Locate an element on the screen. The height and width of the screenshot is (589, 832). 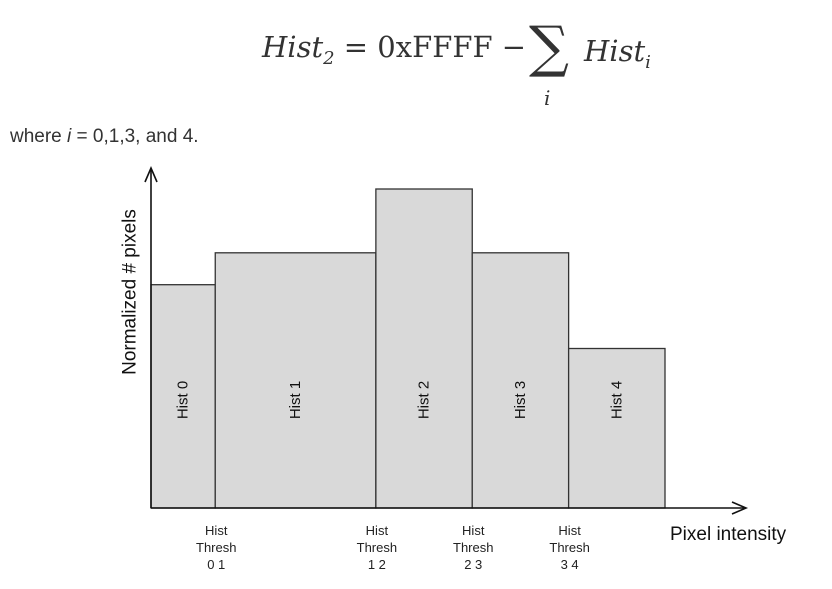
threshold-label-0-line-1: Thresh is located at coordinates (216, 547).